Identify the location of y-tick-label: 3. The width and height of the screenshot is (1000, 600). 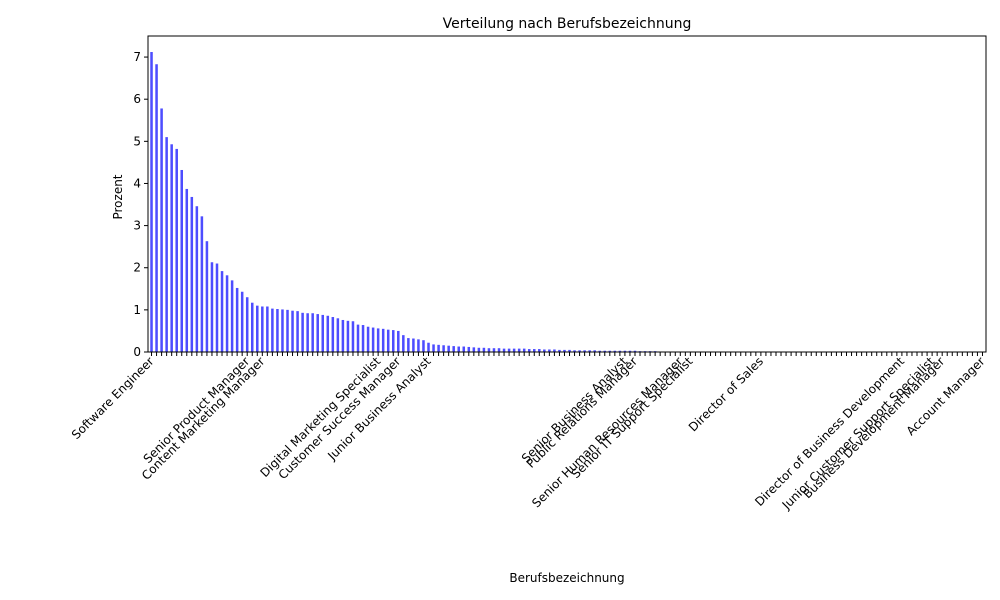
(137, 226).